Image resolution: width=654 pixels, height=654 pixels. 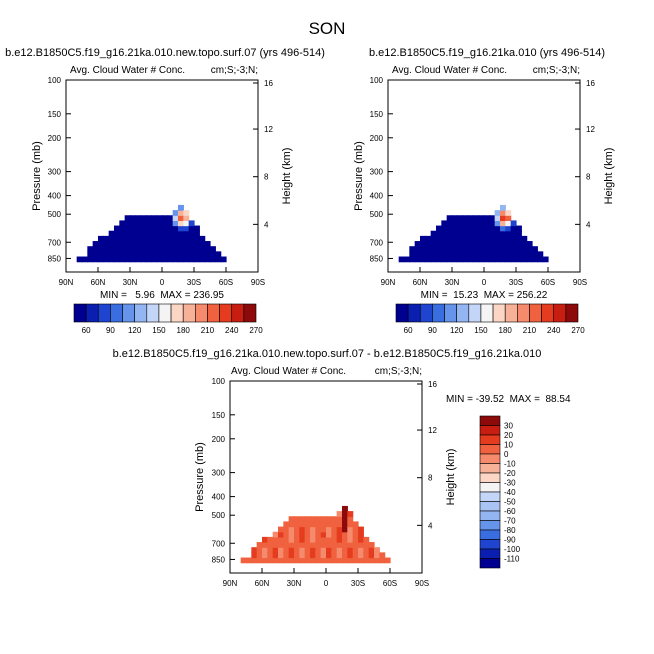 I want to click on y-tick-label: 850, so click(x=377, y=258).